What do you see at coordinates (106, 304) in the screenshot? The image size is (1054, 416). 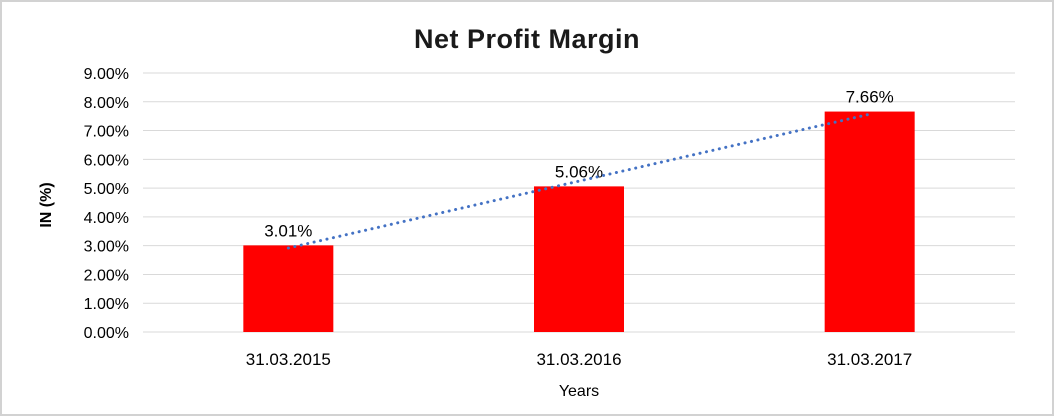 I see `y-tick-label: 1.00%` at bounding box center [106, 304].